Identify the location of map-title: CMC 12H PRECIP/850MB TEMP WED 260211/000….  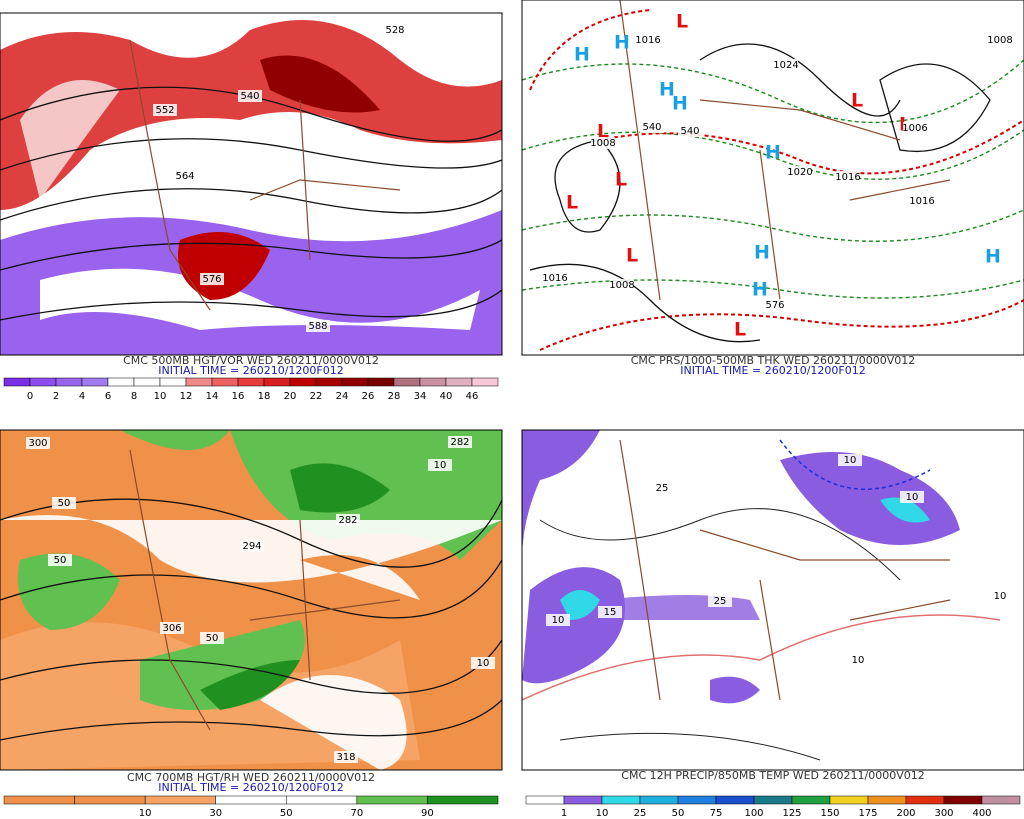
(772, 775).